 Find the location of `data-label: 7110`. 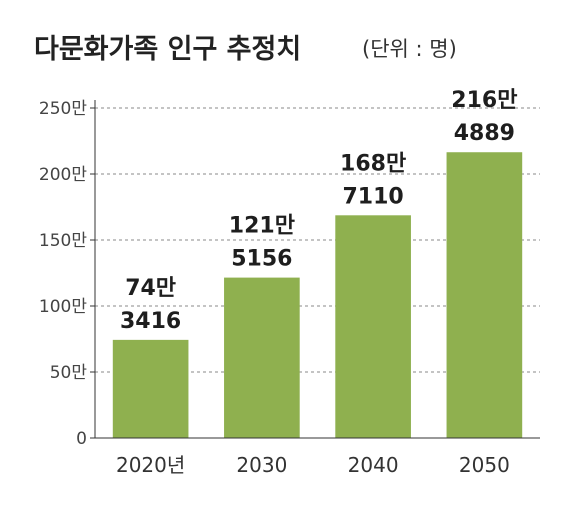

data-label: 7110 is located at coordinates (373, 196).